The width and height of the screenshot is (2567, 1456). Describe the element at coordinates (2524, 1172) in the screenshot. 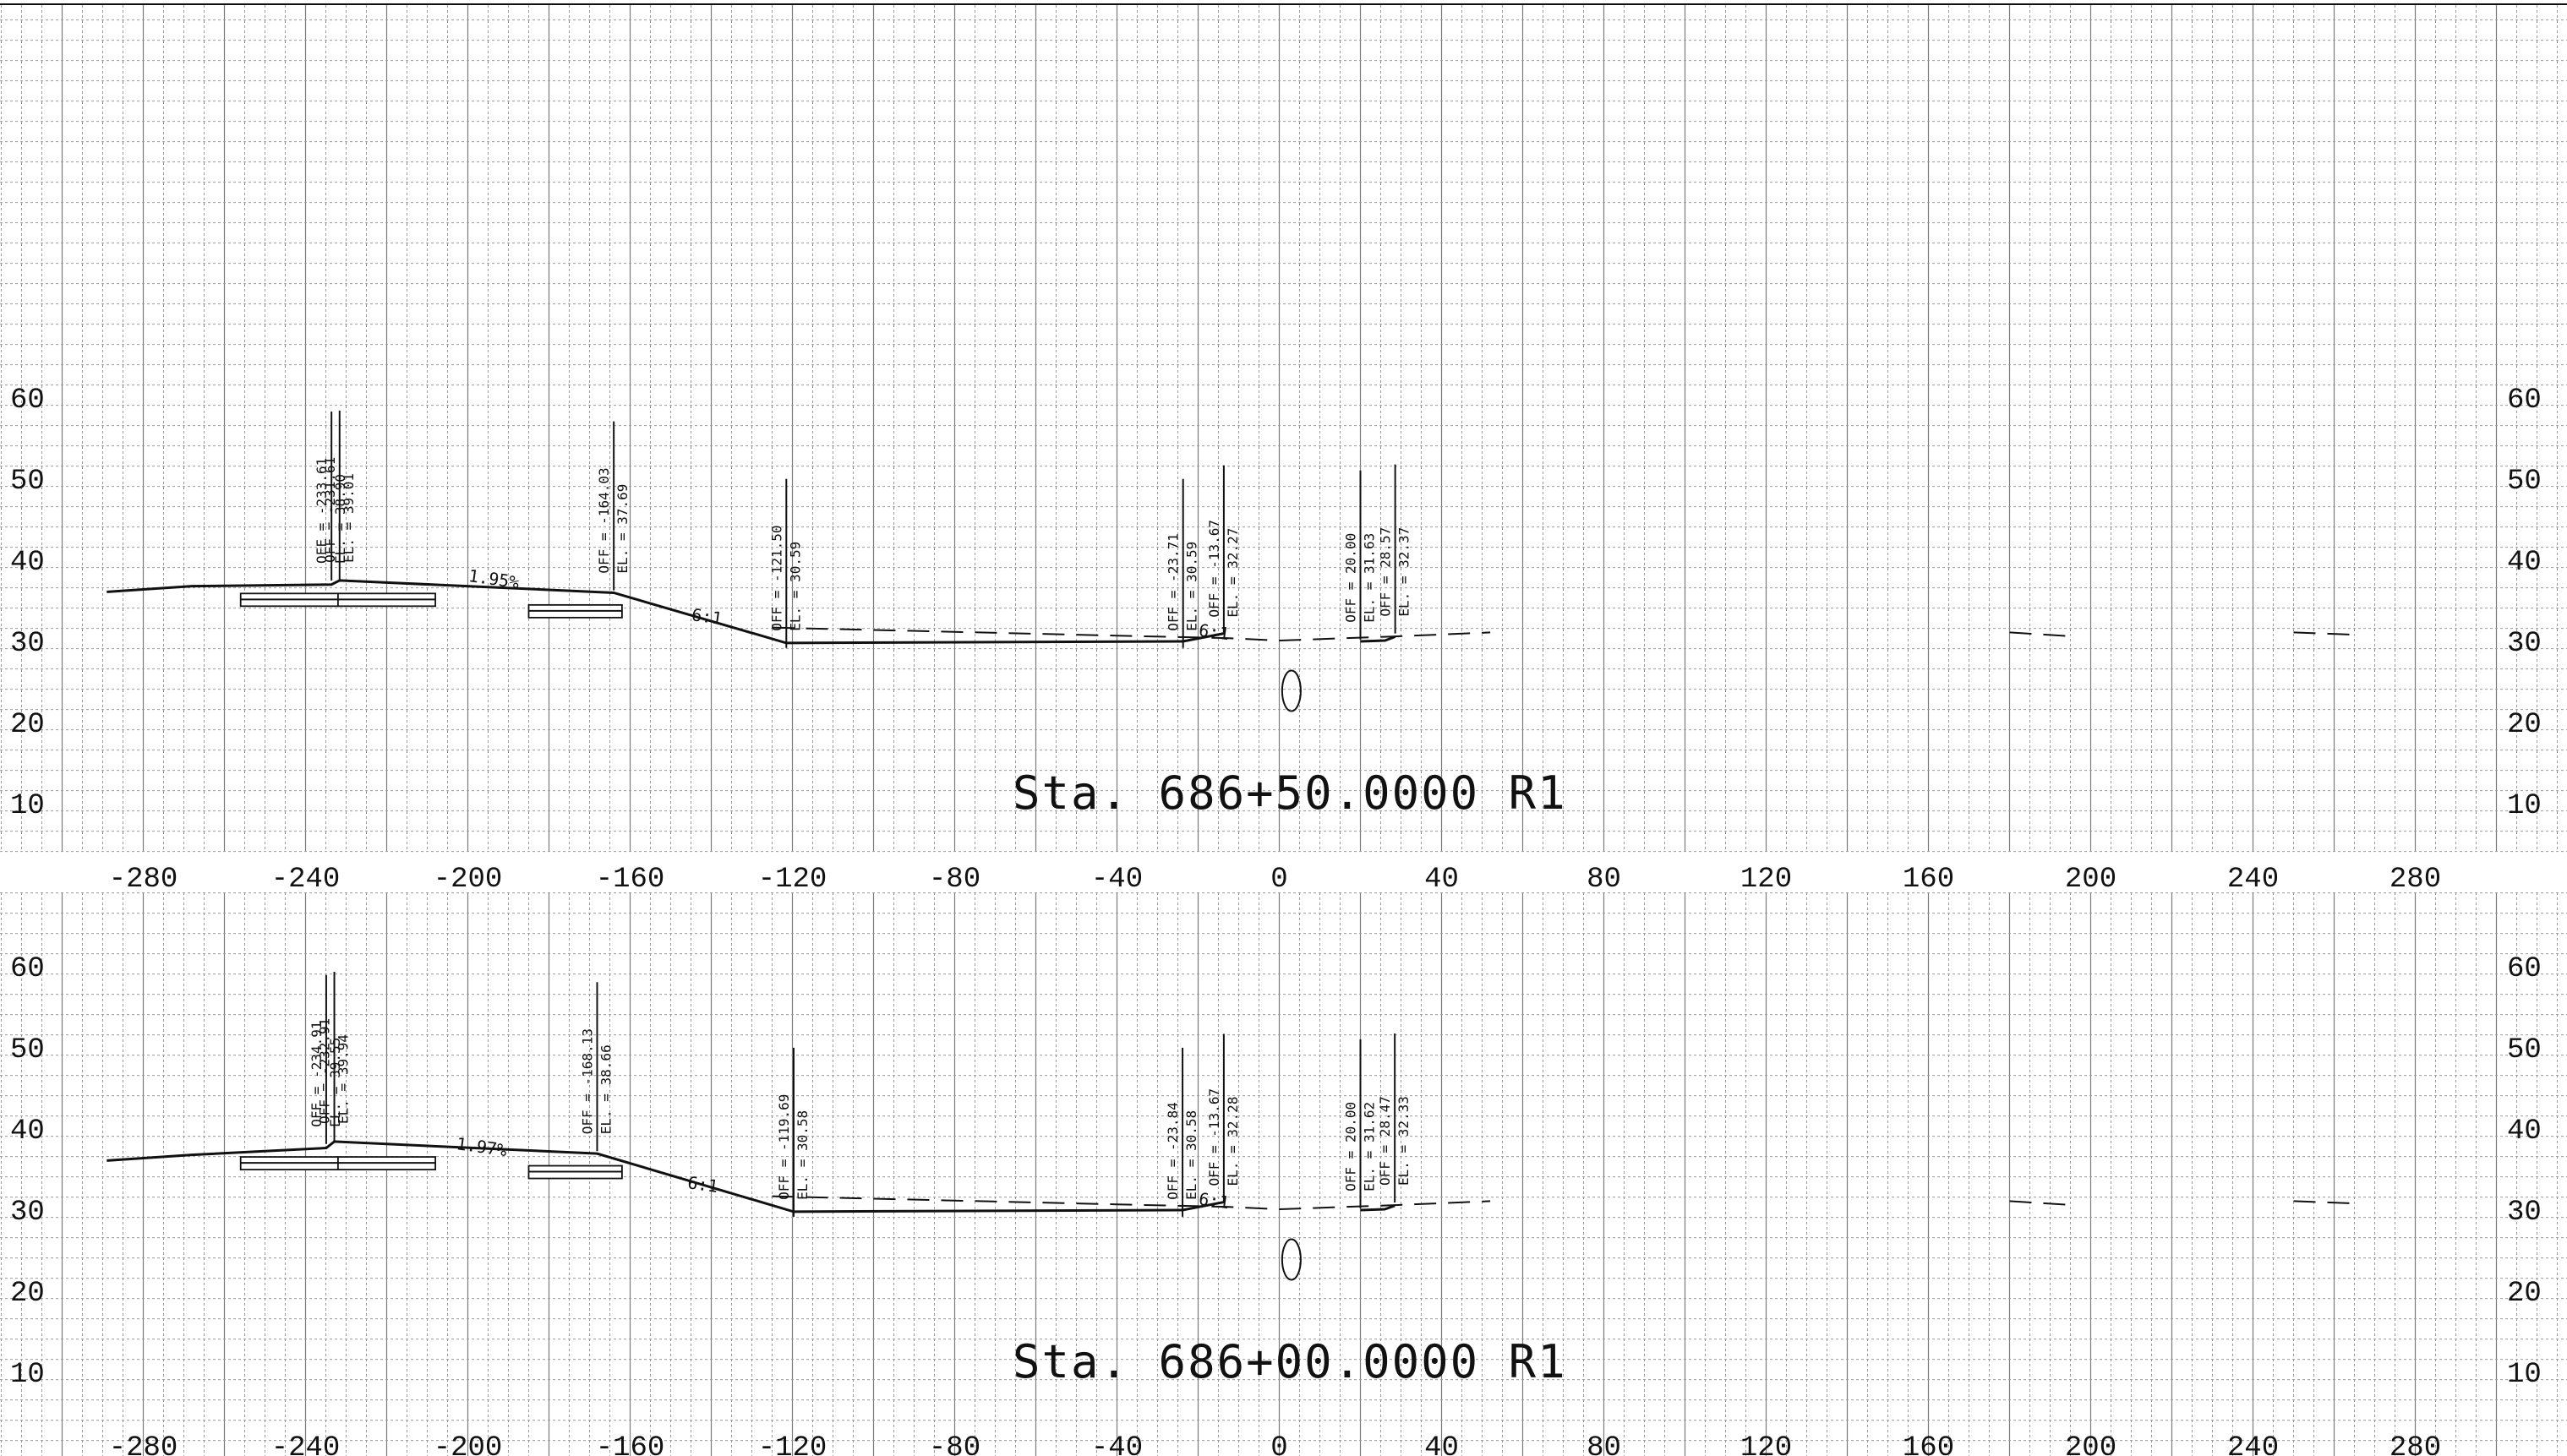

I see `y-axis-labels-right: 10 20 30 40 50 60` at that location.